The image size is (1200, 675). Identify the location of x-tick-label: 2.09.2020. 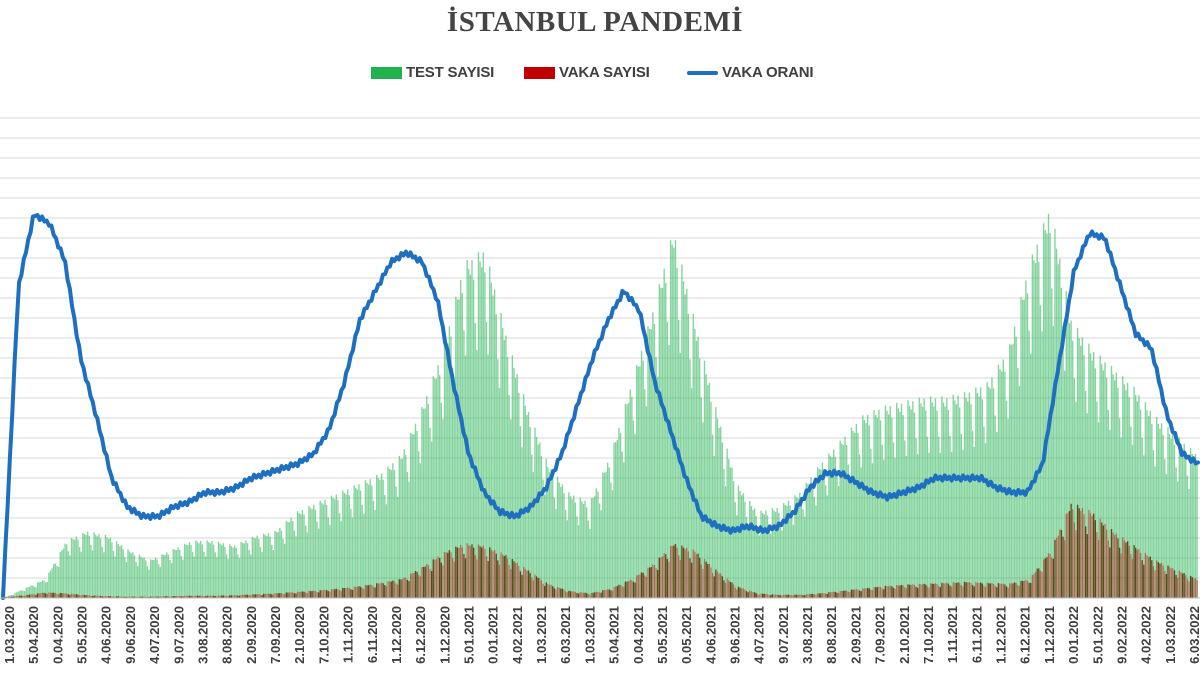
(251, 635).